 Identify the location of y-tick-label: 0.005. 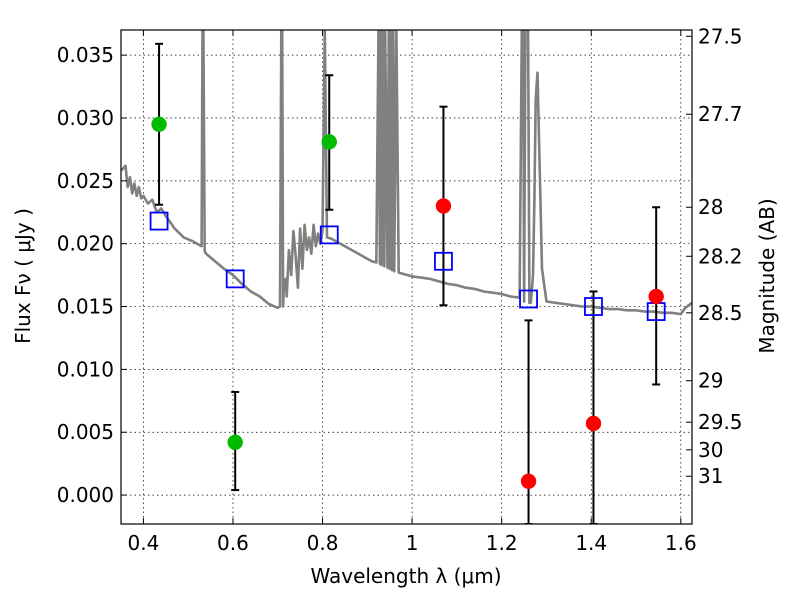
(85, 432).